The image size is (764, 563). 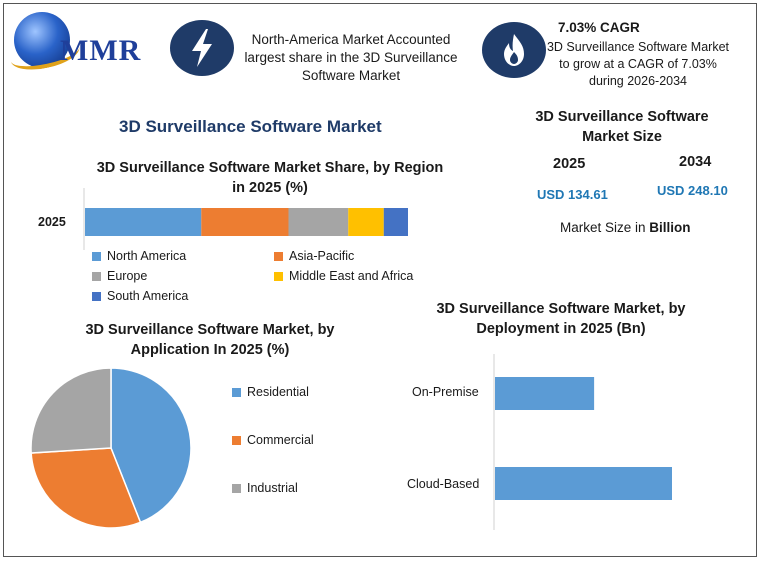 What do you see at coordinates (395, 222) in the screenshot?
I see `region-bar-segment-south-america` at bounding box center [395, 222].